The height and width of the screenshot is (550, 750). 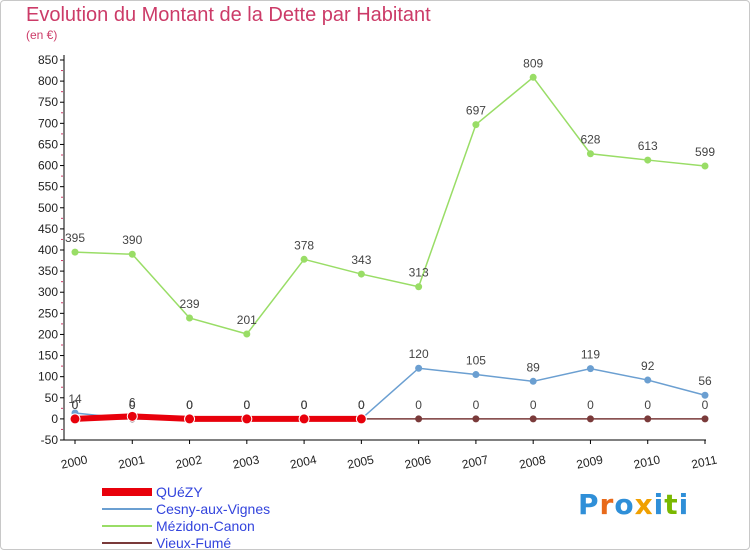 I want to click on data-label: 239, so click(x=190, y=304).